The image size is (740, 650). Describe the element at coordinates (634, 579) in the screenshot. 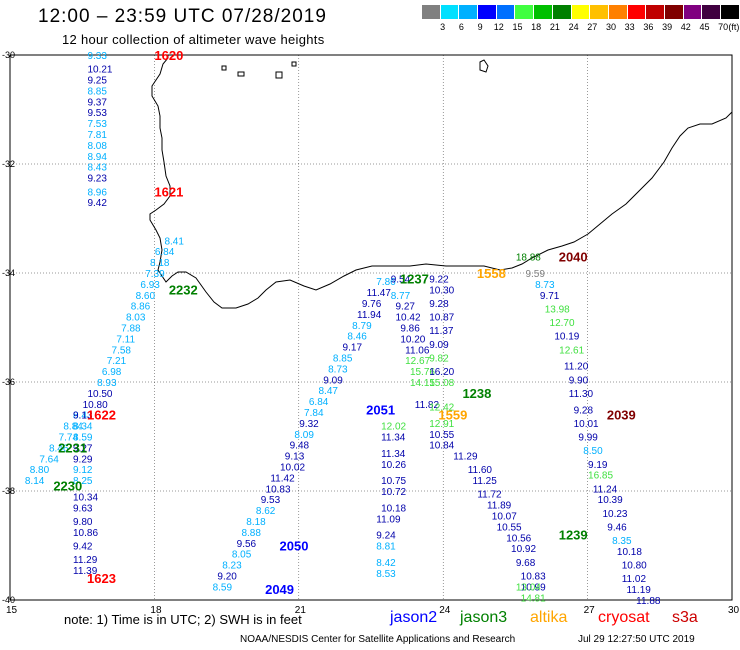

I see `wave-height-value: 11.02` at that location.